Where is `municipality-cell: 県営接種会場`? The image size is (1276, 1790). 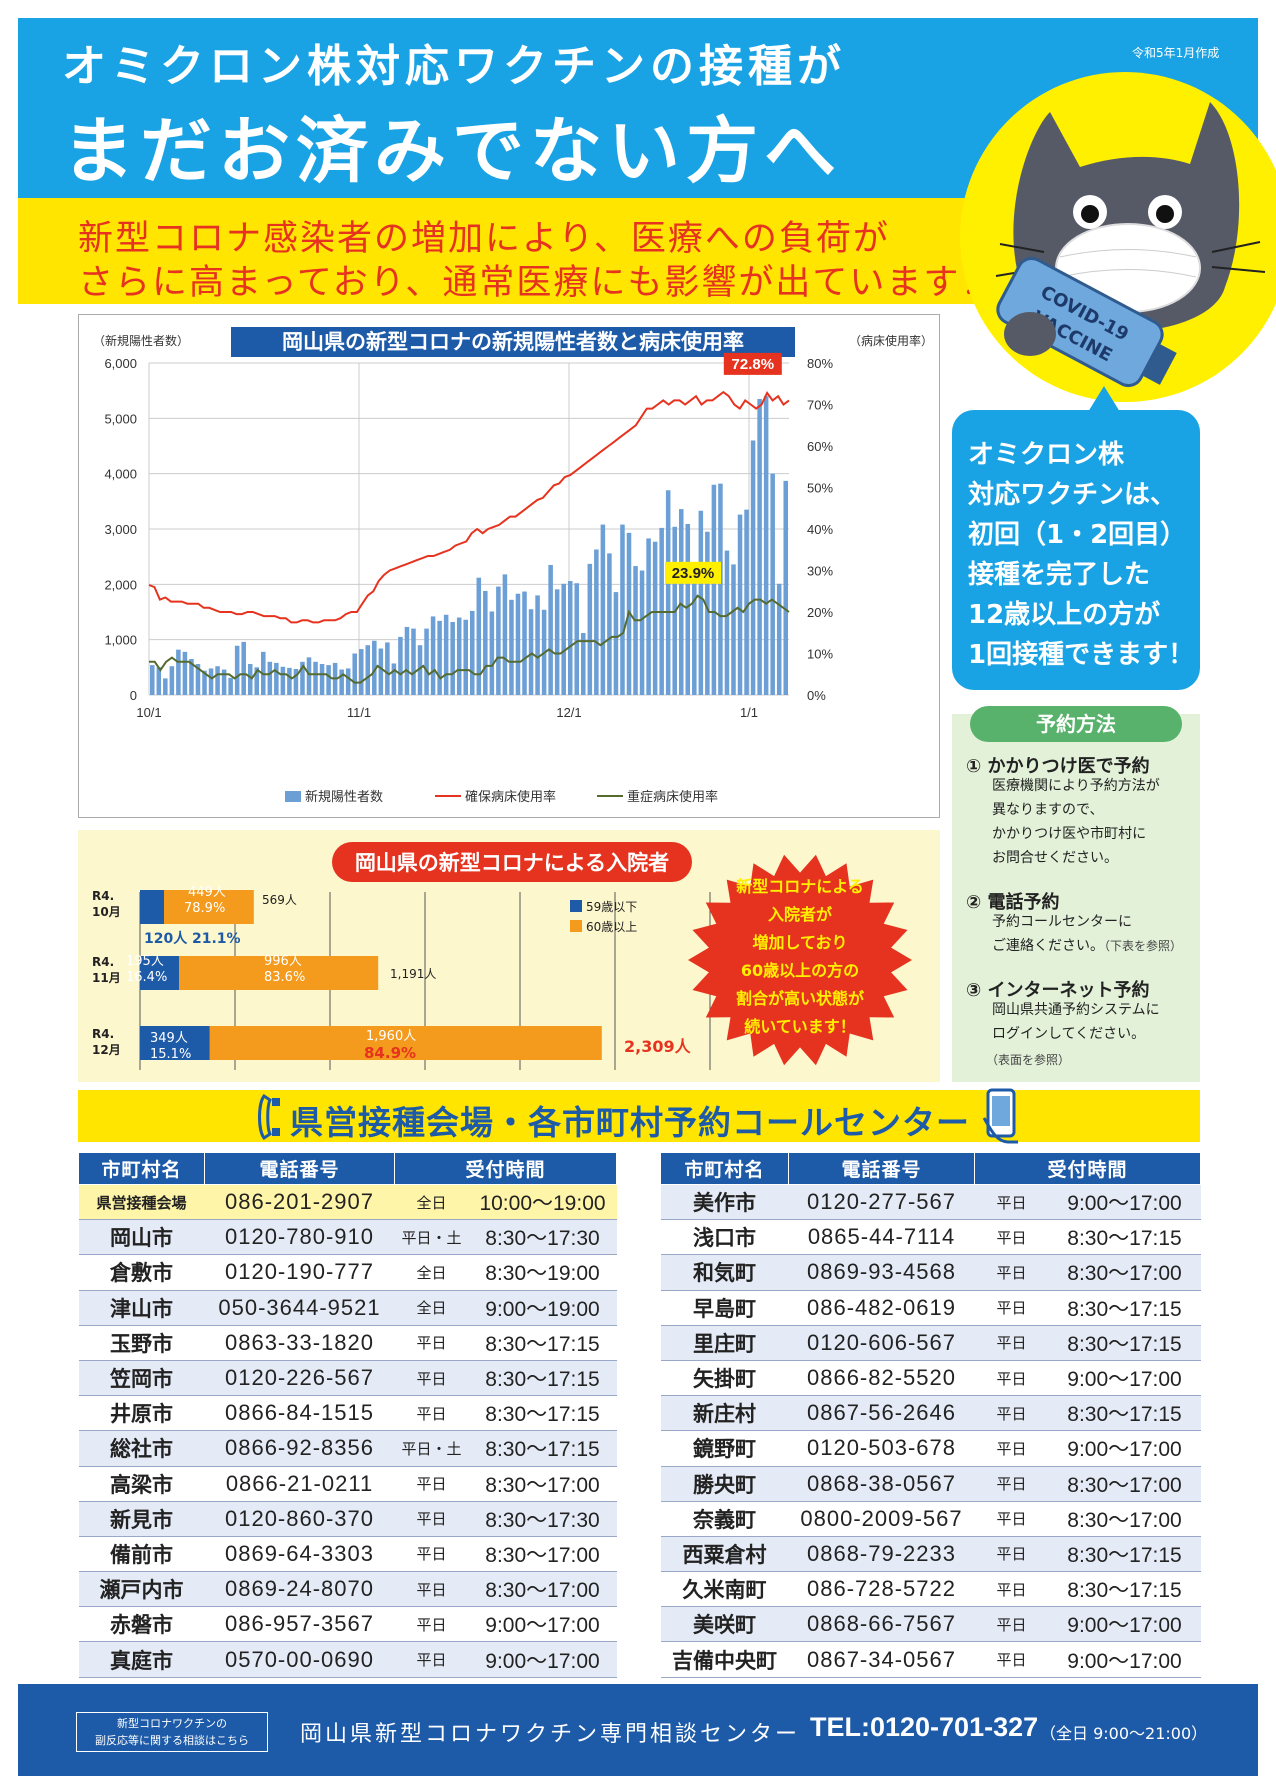 municipality-cell: 県営接種会場 is located at coordinates (141, 1202).